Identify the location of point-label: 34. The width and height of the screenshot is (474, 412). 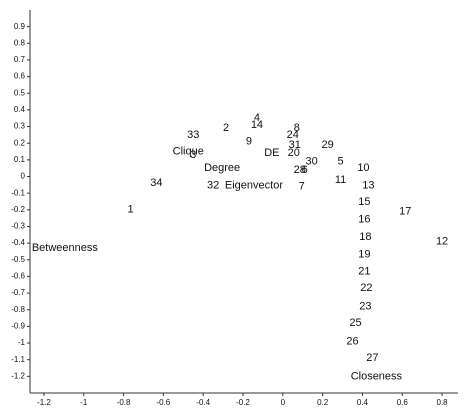
(156, 183).